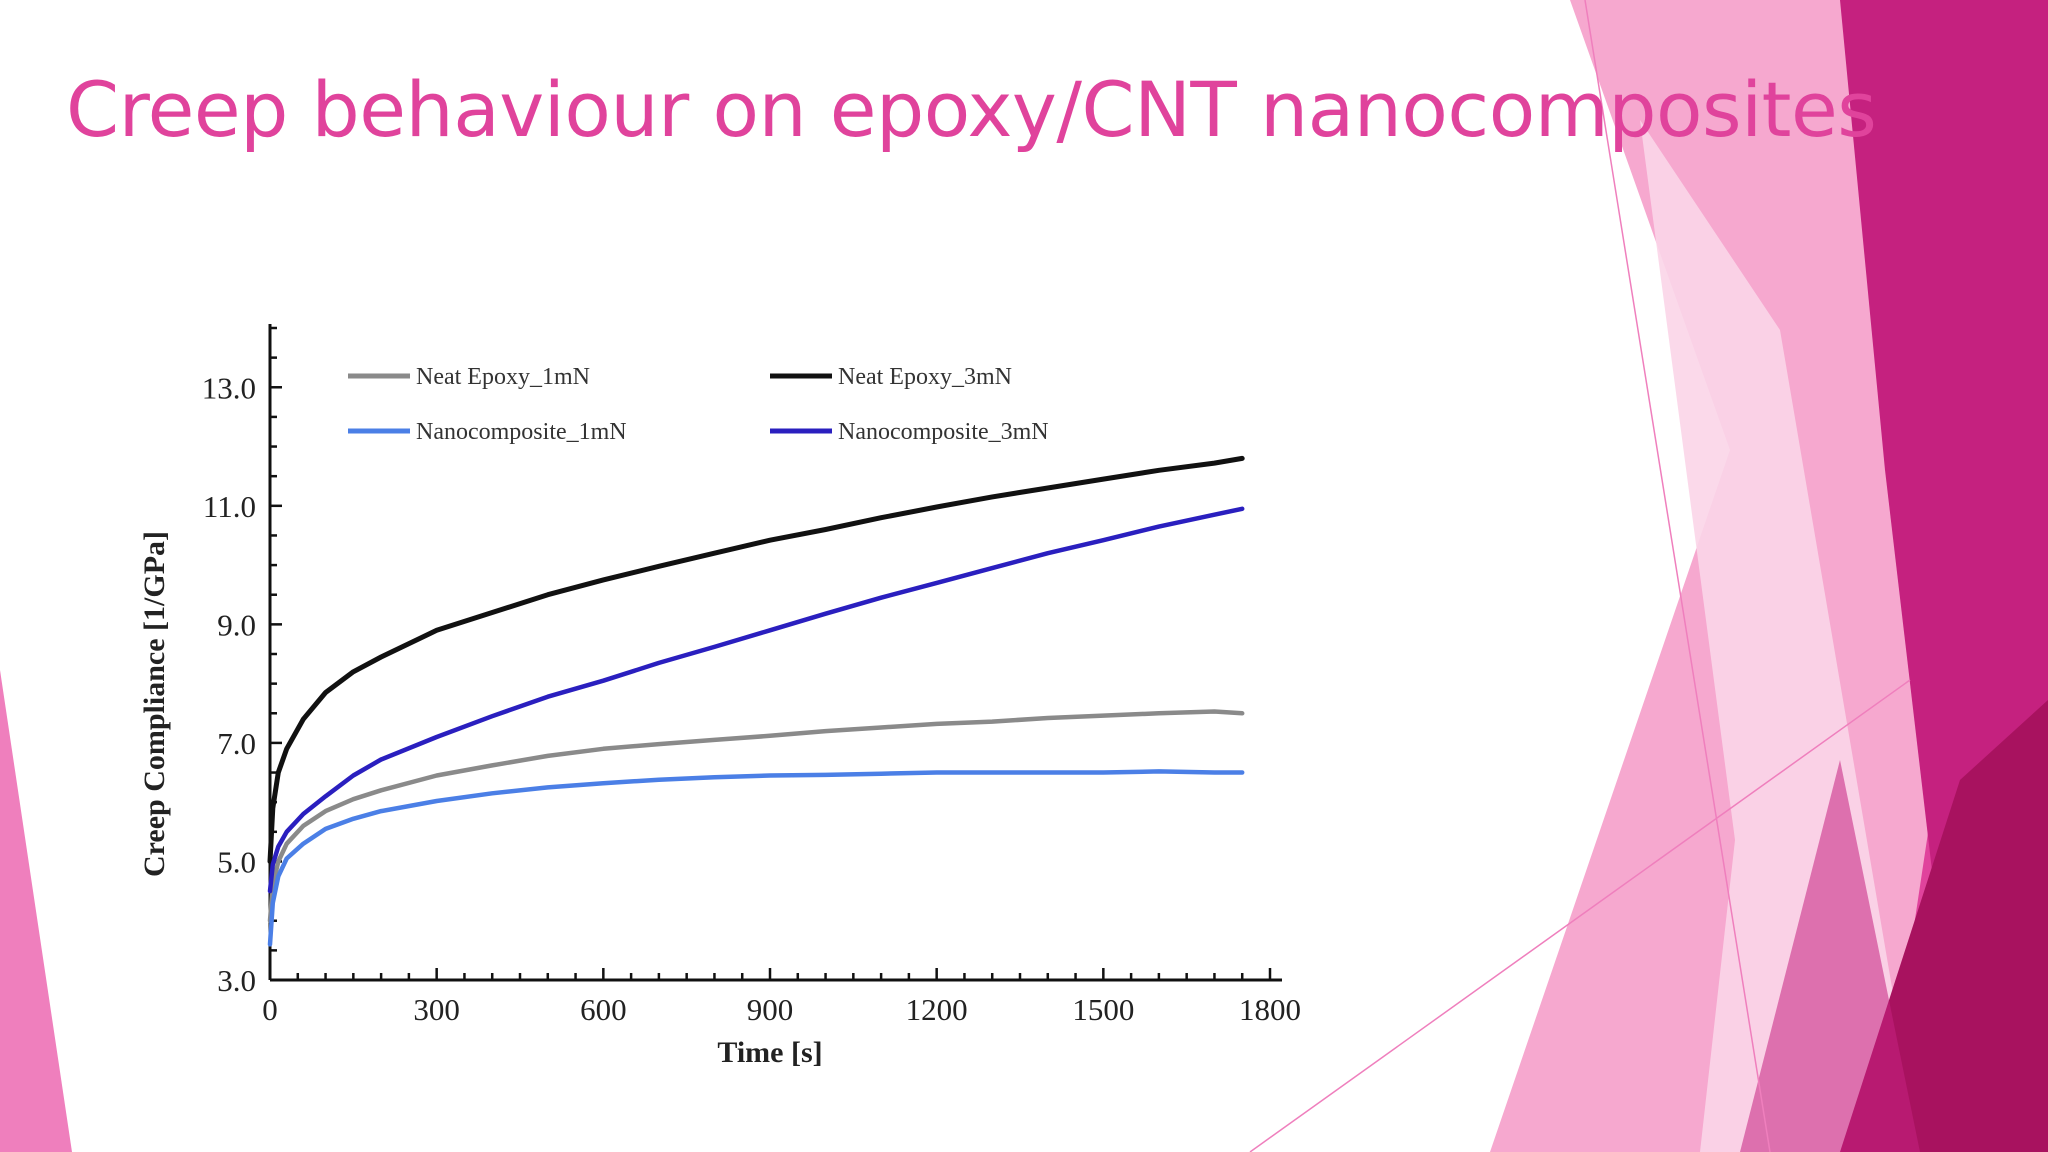  I want to click on y-tick-label: 5.0, so click(236, 861).